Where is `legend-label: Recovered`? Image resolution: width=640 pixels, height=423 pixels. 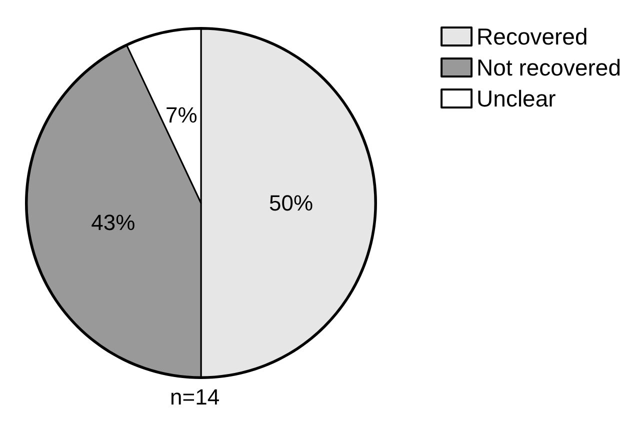 legend-label: Recovered is located at coordinates (532, 37).